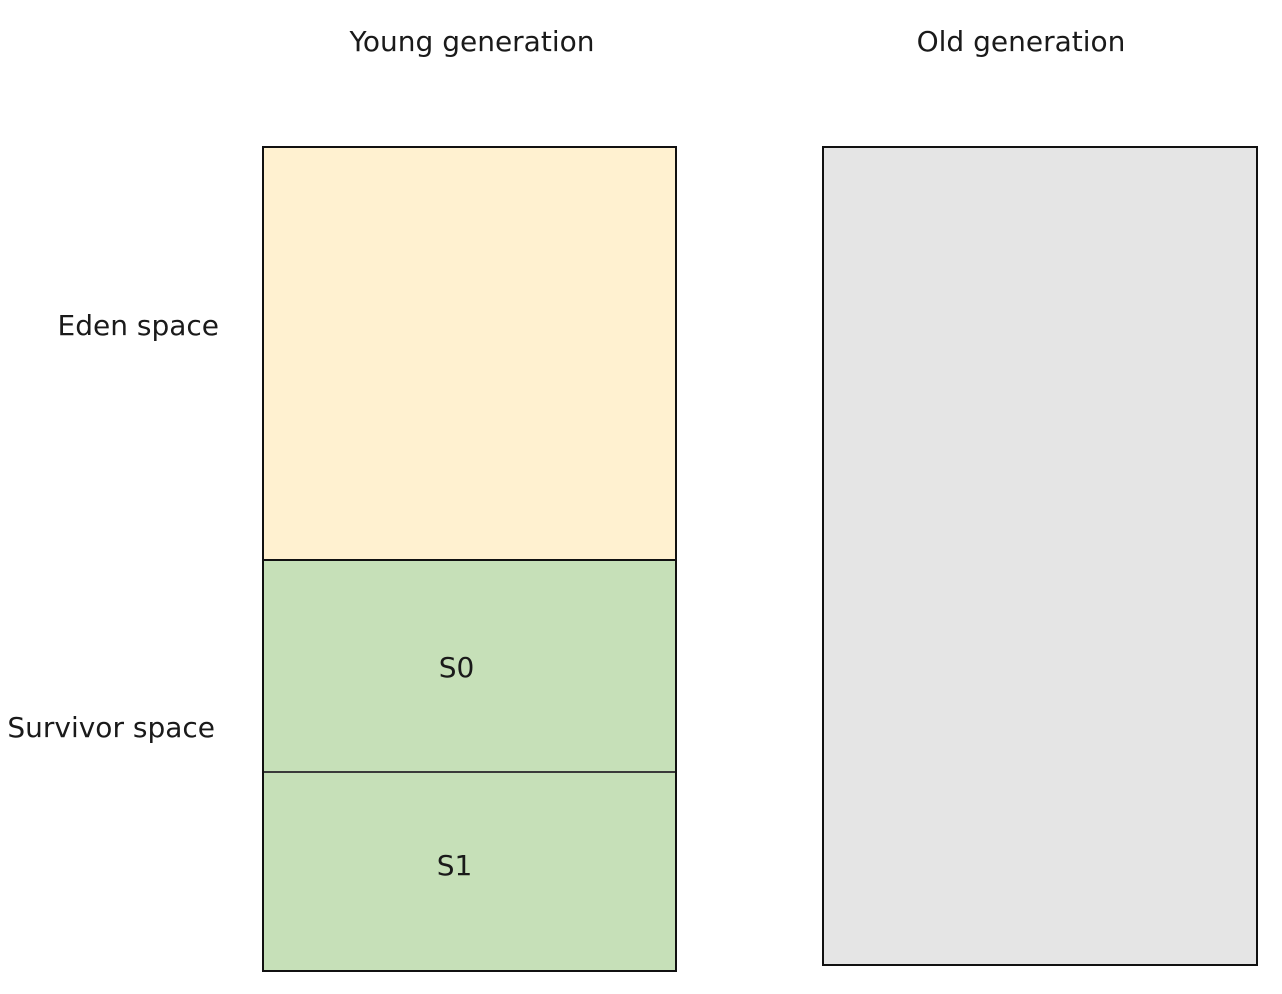  I want to click on survivor-s1-region: S1, so click(469, 871).